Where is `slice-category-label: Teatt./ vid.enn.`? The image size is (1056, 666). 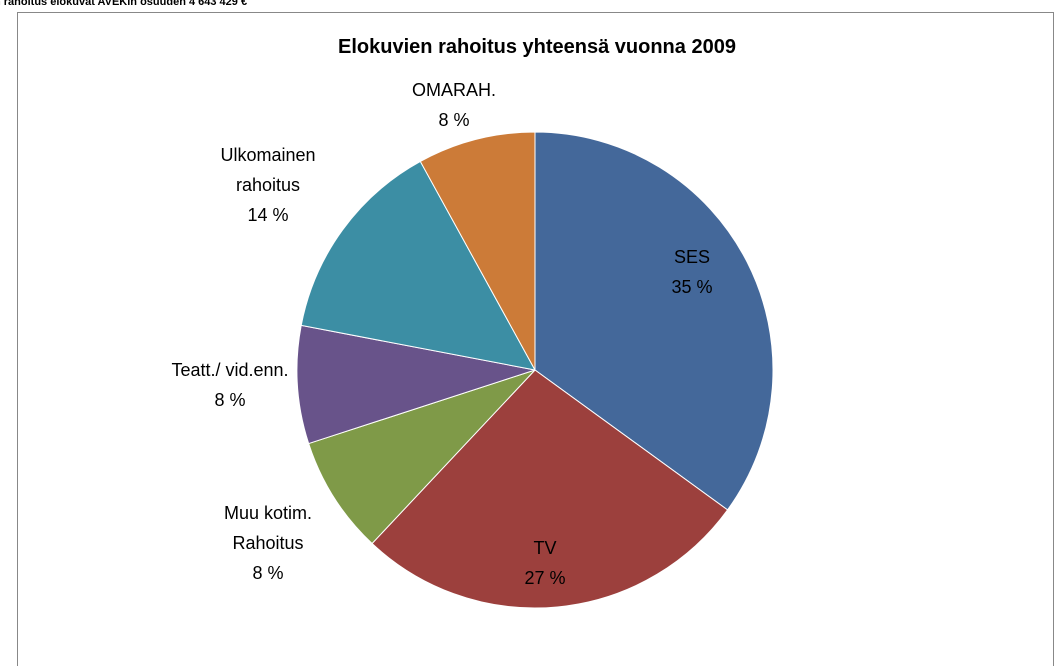
slice-category-label: Teatt./ vid.enn. is located at coordinates (230, 370).